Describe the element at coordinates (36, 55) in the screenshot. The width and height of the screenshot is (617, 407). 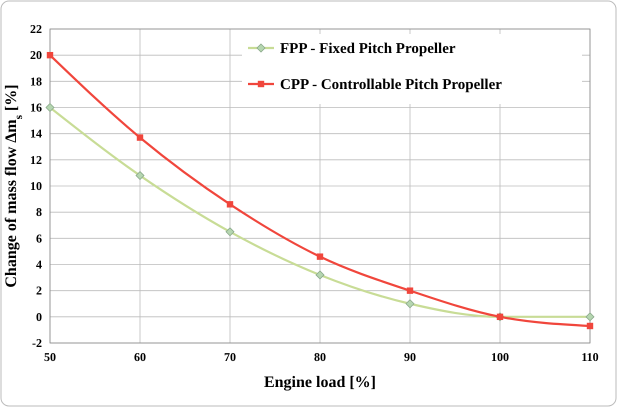
I see `y-tick-label: 20` at that location.